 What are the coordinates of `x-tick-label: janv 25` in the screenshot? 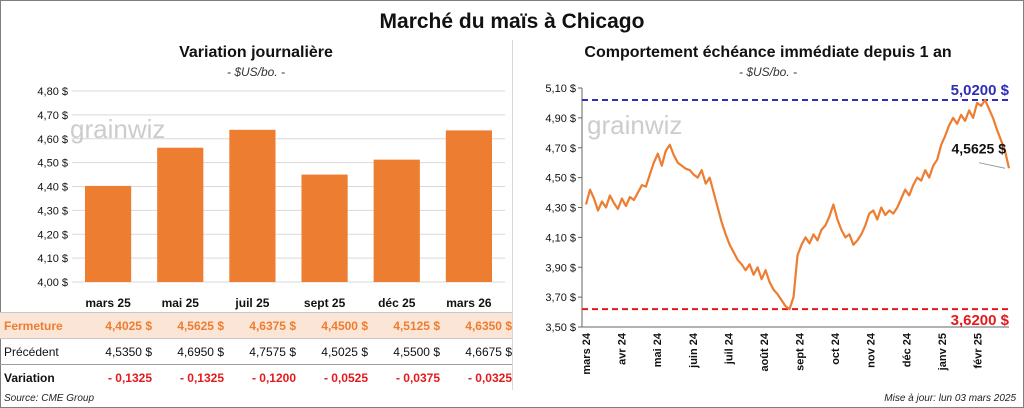 It's located at (943, 352).